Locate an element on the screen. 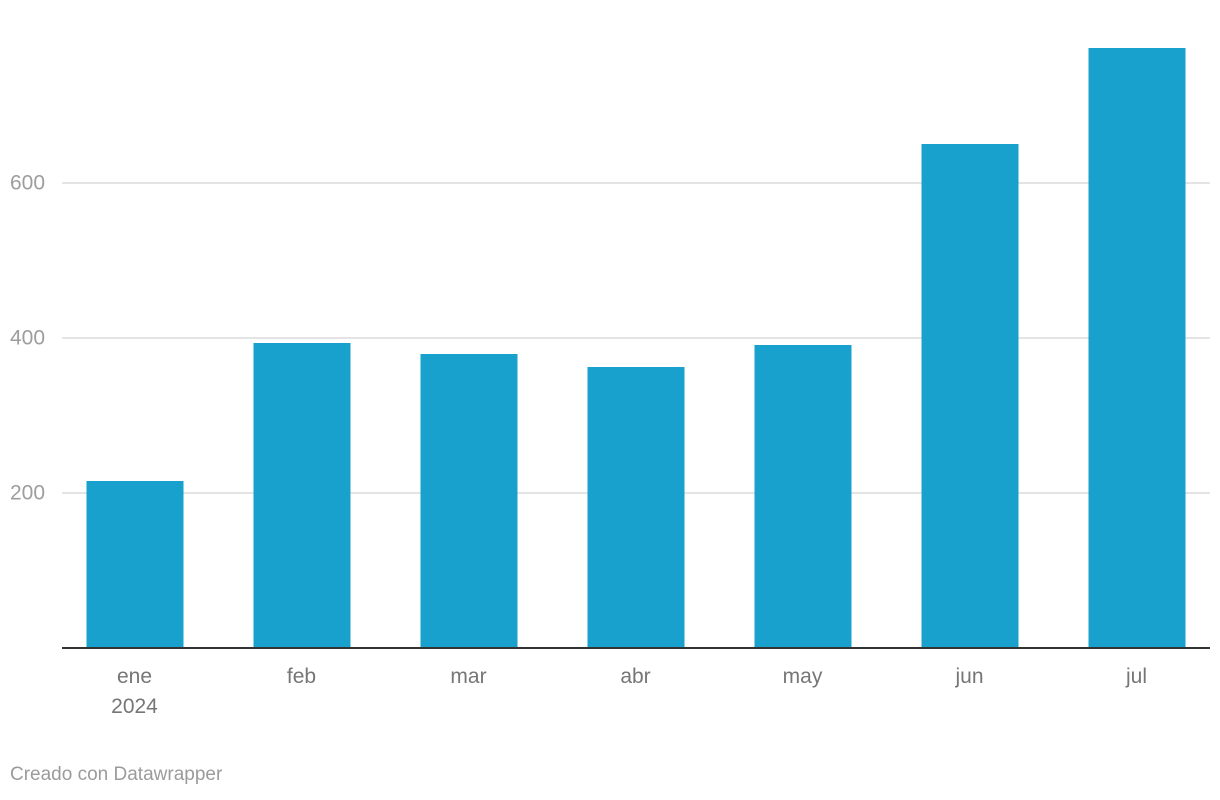 This screenshot has height=800, width=1220. bar-slot-jun is located at coordinates (969, 324).